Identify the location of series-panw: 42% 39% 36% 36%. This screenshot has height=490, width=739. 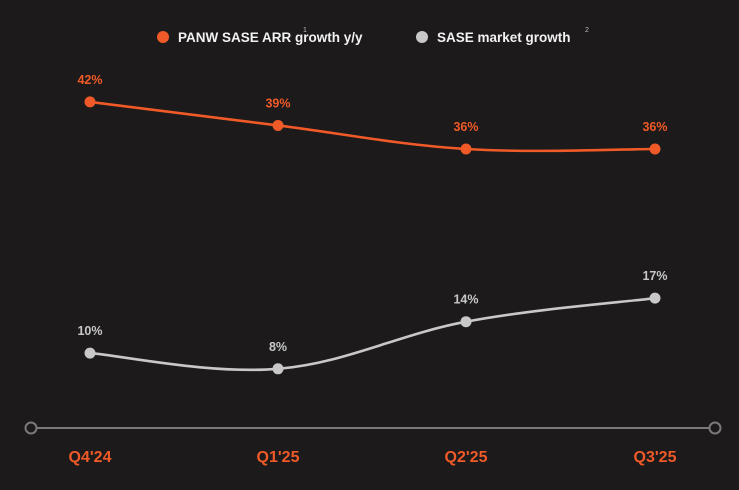
(372, 114).